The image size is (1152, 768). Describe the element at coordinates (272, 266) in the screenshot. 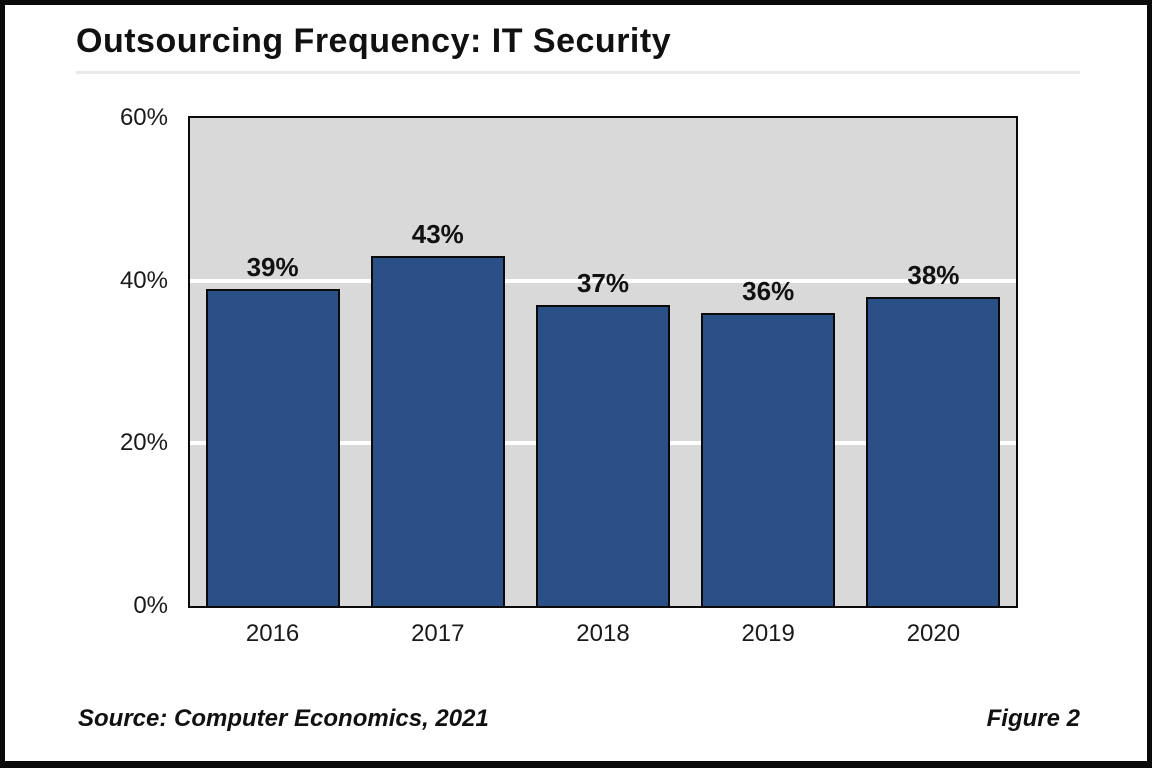

I see `bar-value-label-2016: 39%` at that location.